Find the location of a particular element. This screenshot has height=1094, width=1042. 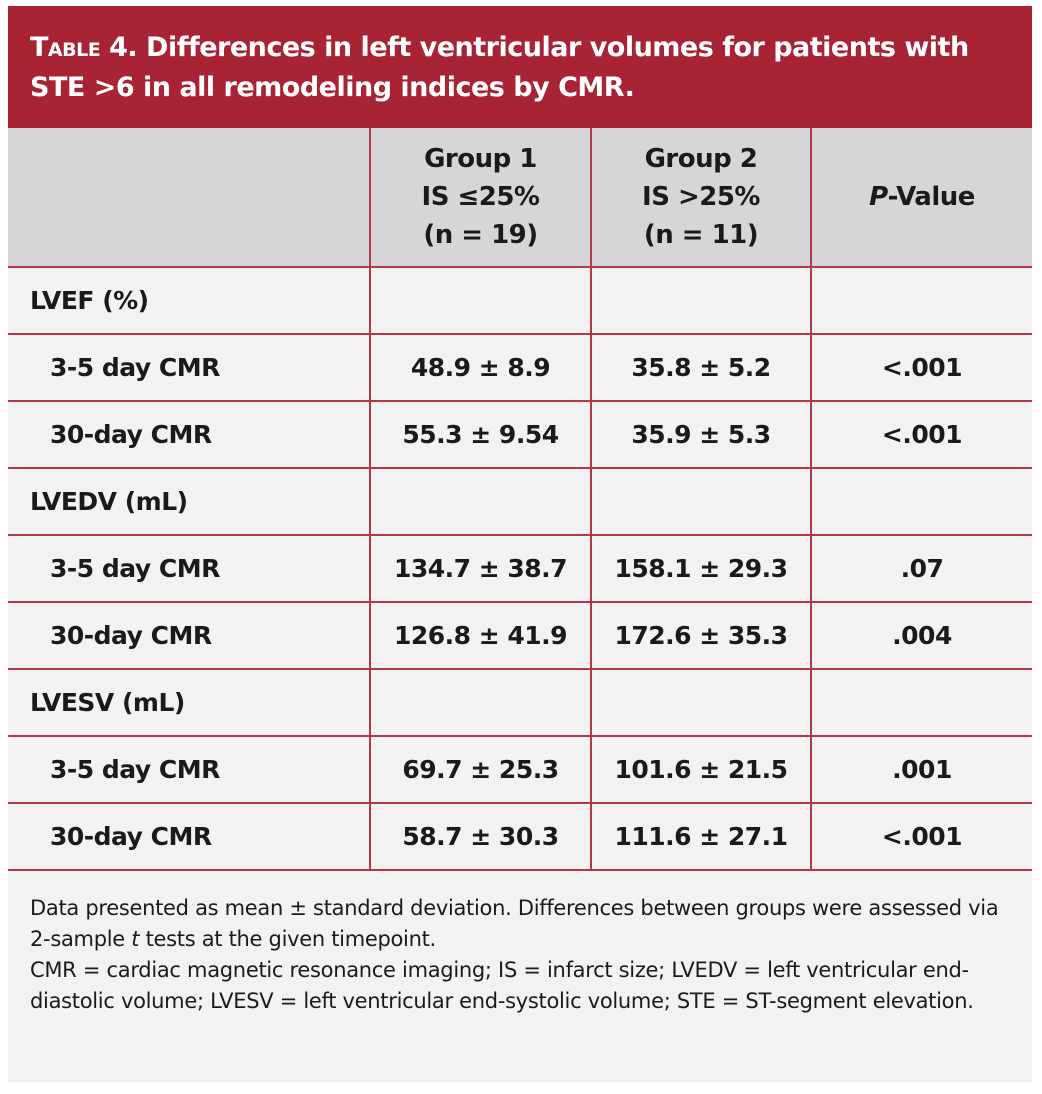

section-row: LVEF (%) is located at coordinates (520, 301).